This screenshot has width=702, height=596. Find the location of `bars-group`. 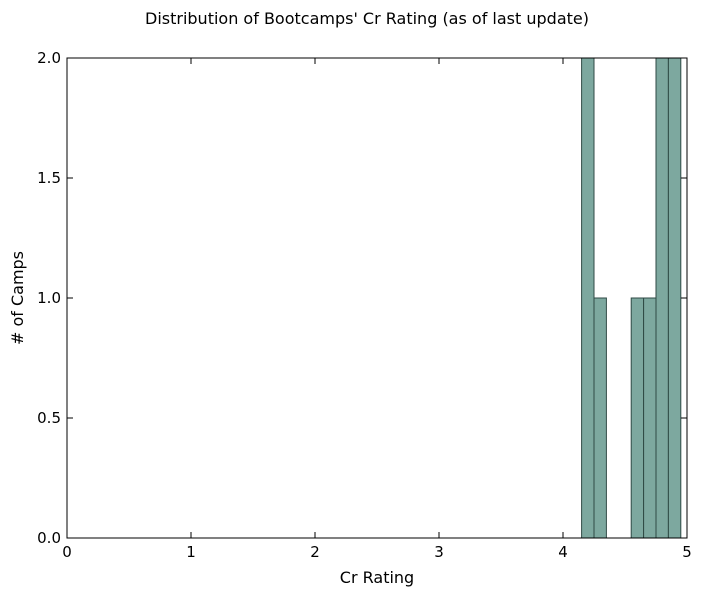

bars-group is located at coordinates (631, 298).